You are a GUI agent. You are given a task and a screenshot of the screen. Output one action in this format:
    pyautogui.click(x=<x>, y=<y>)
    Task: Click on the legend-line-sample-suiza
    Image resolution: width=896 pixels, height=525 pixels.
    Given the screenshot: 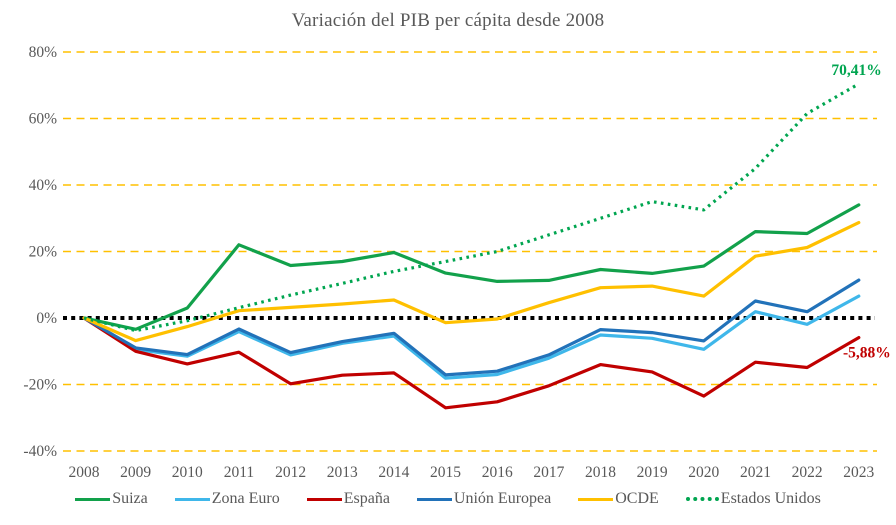 What is the action you would take?
    pyautogui.click(x=93, y=499)
    